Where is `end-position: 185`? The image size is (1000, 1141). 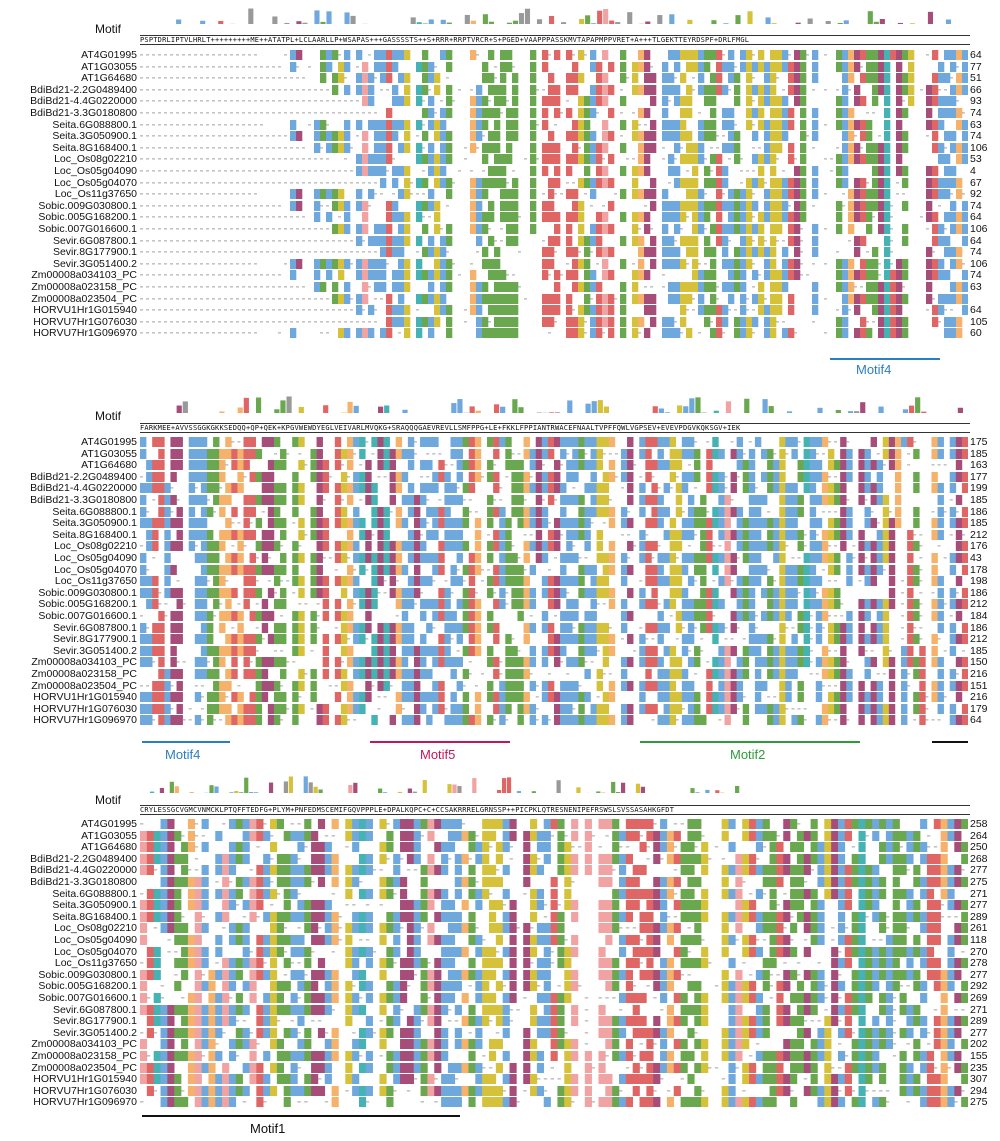
end-position: 185 is located at coordinates (979, 500).